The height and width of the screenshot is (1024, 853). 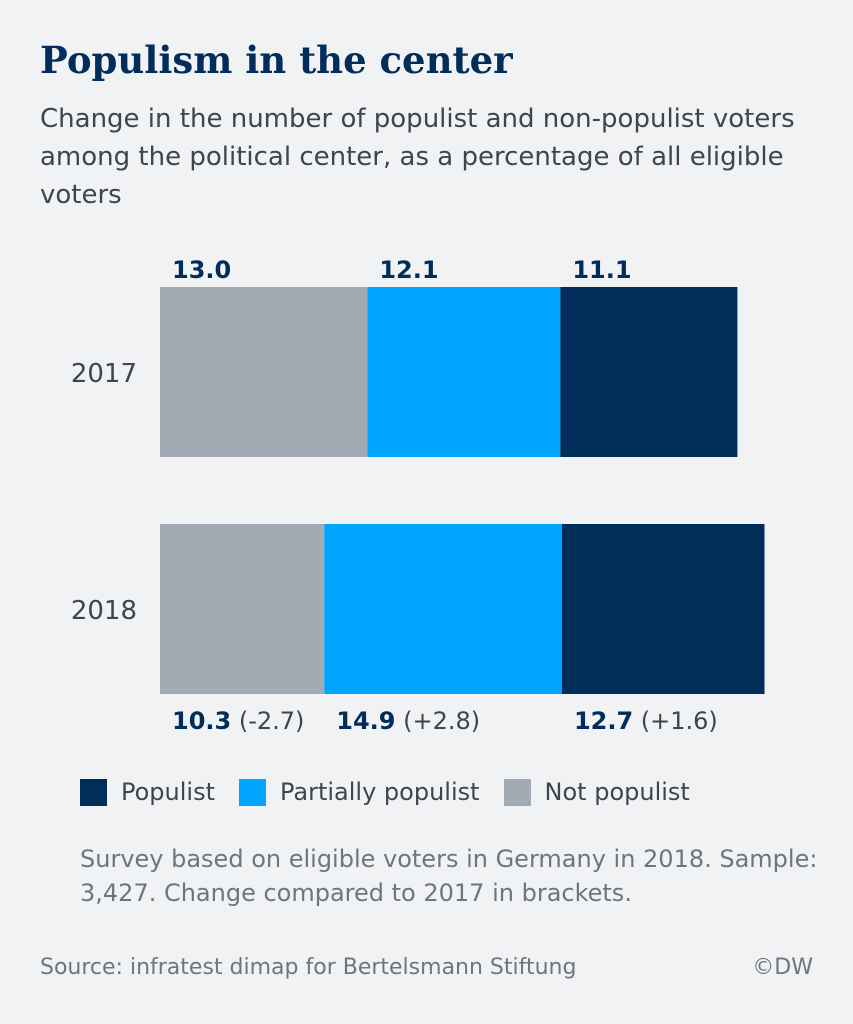 I want to click on legend-item-populist: Populist, so click(x=147, y=792).